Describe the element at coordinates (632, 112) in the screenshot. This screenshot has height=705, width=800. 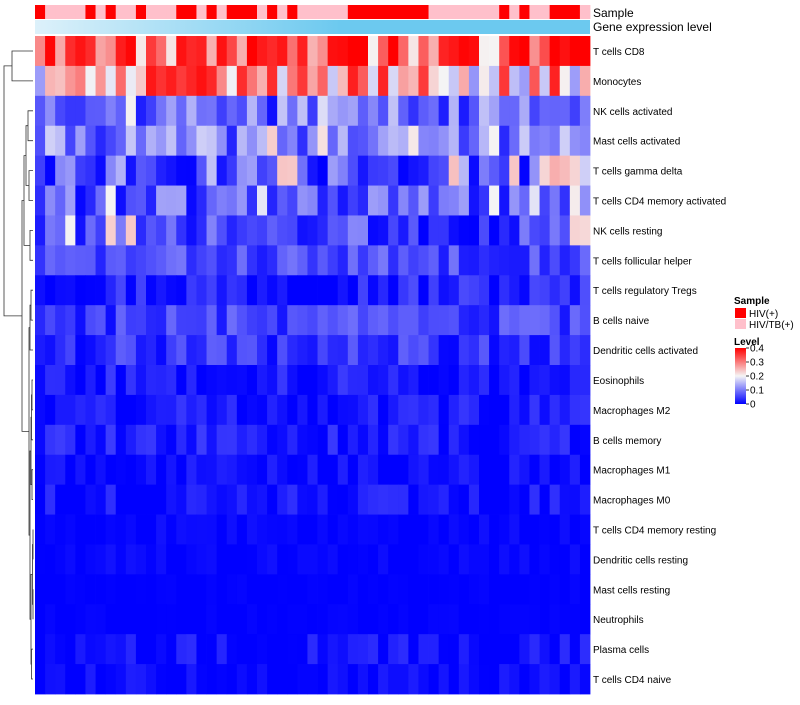
I see `row-label: NK cells activated` at that location.